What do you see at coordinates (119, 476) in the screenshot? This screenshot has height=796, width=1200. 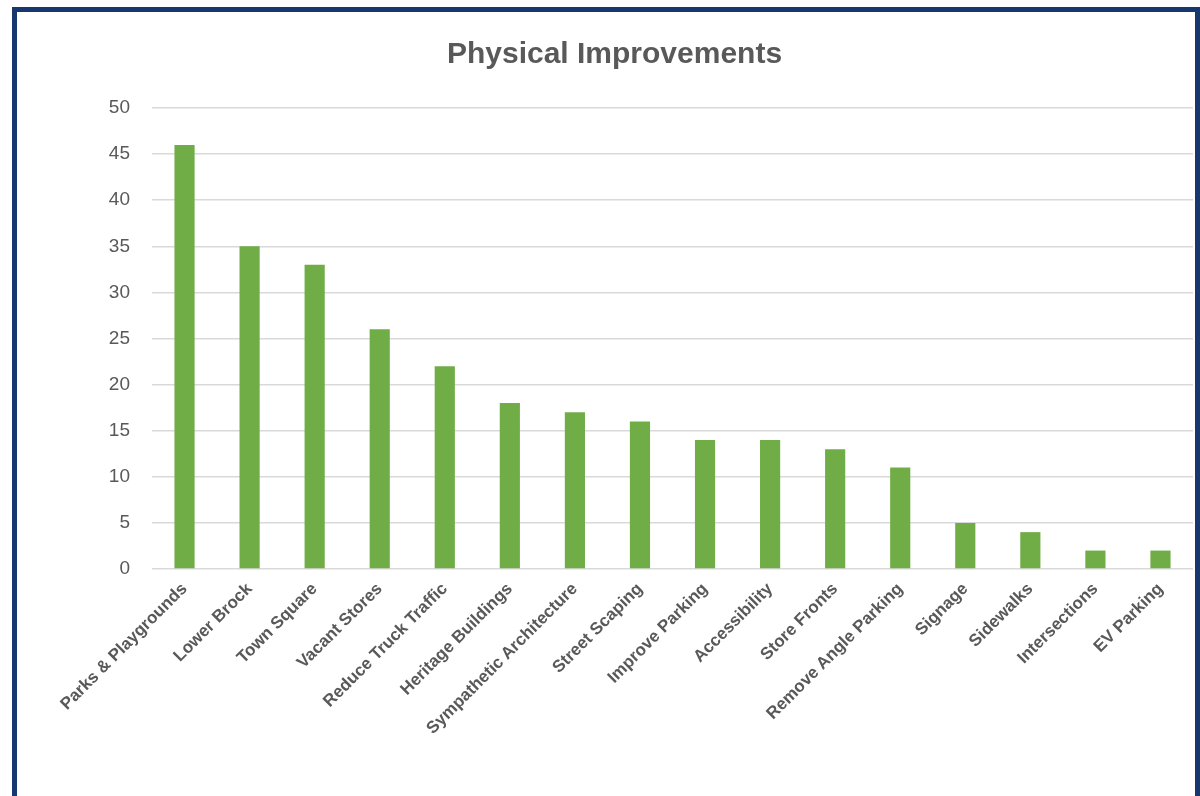 I see `y-tick-label: 10` at bounding box center [119, 476].